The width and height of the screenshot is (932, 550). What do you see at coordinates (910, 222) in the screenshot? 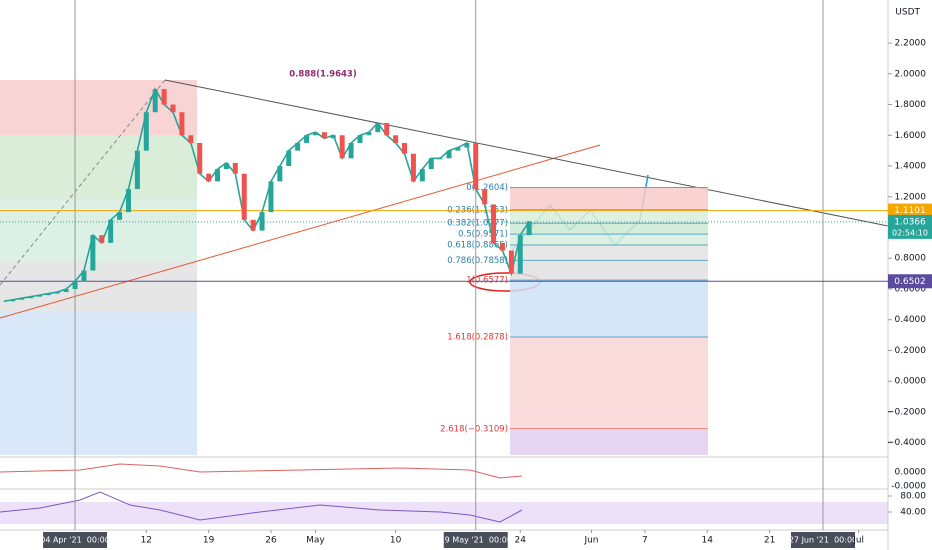
I see `price-label: 1.0366` at bounding box center [910, 222].